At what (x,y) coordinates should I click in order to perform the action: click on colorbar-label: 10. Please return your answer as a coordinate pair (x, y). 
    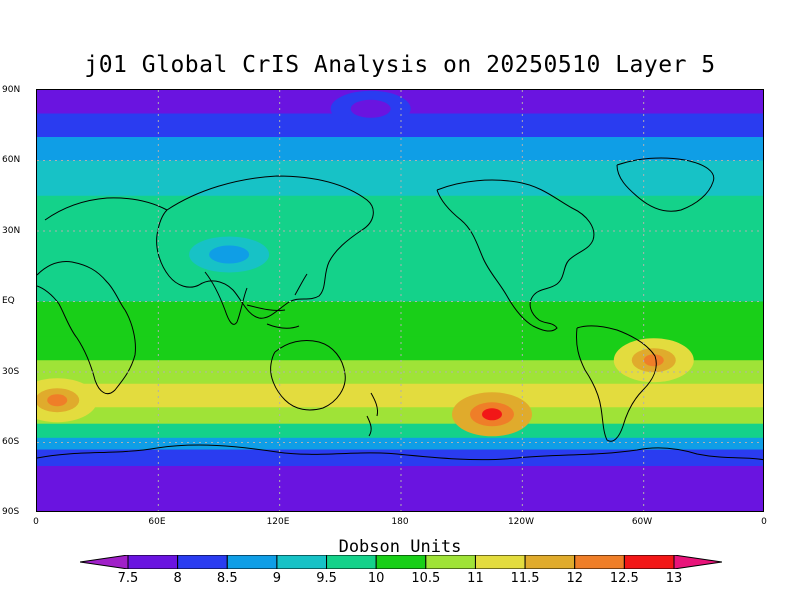
    Looking at the image, I should click on (376, 578).